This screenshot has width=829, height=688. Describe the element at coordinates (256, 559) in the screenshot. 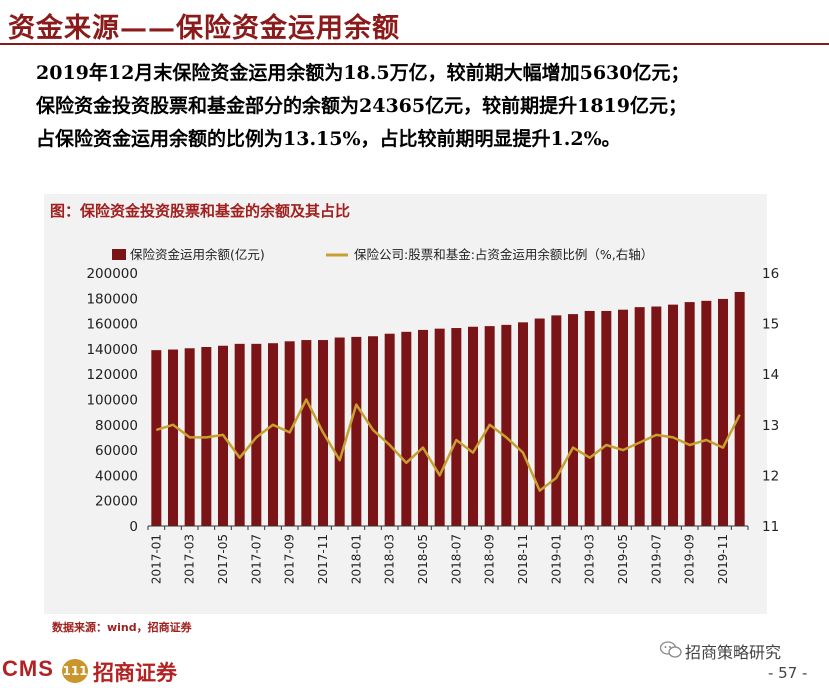

I see `x-tick-label: 2017-07` at that location.